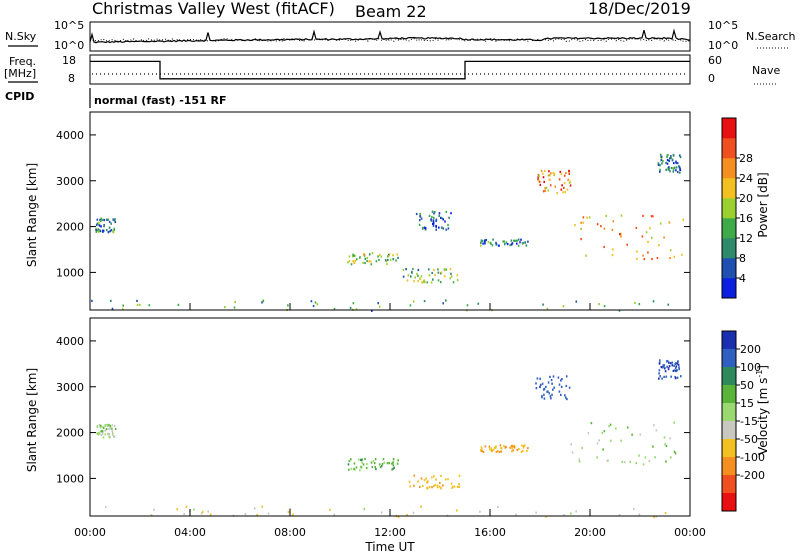 This screenshot has width=800, height=554. I want to click on date-title: 18/Dec/2019, so click(639, 9).